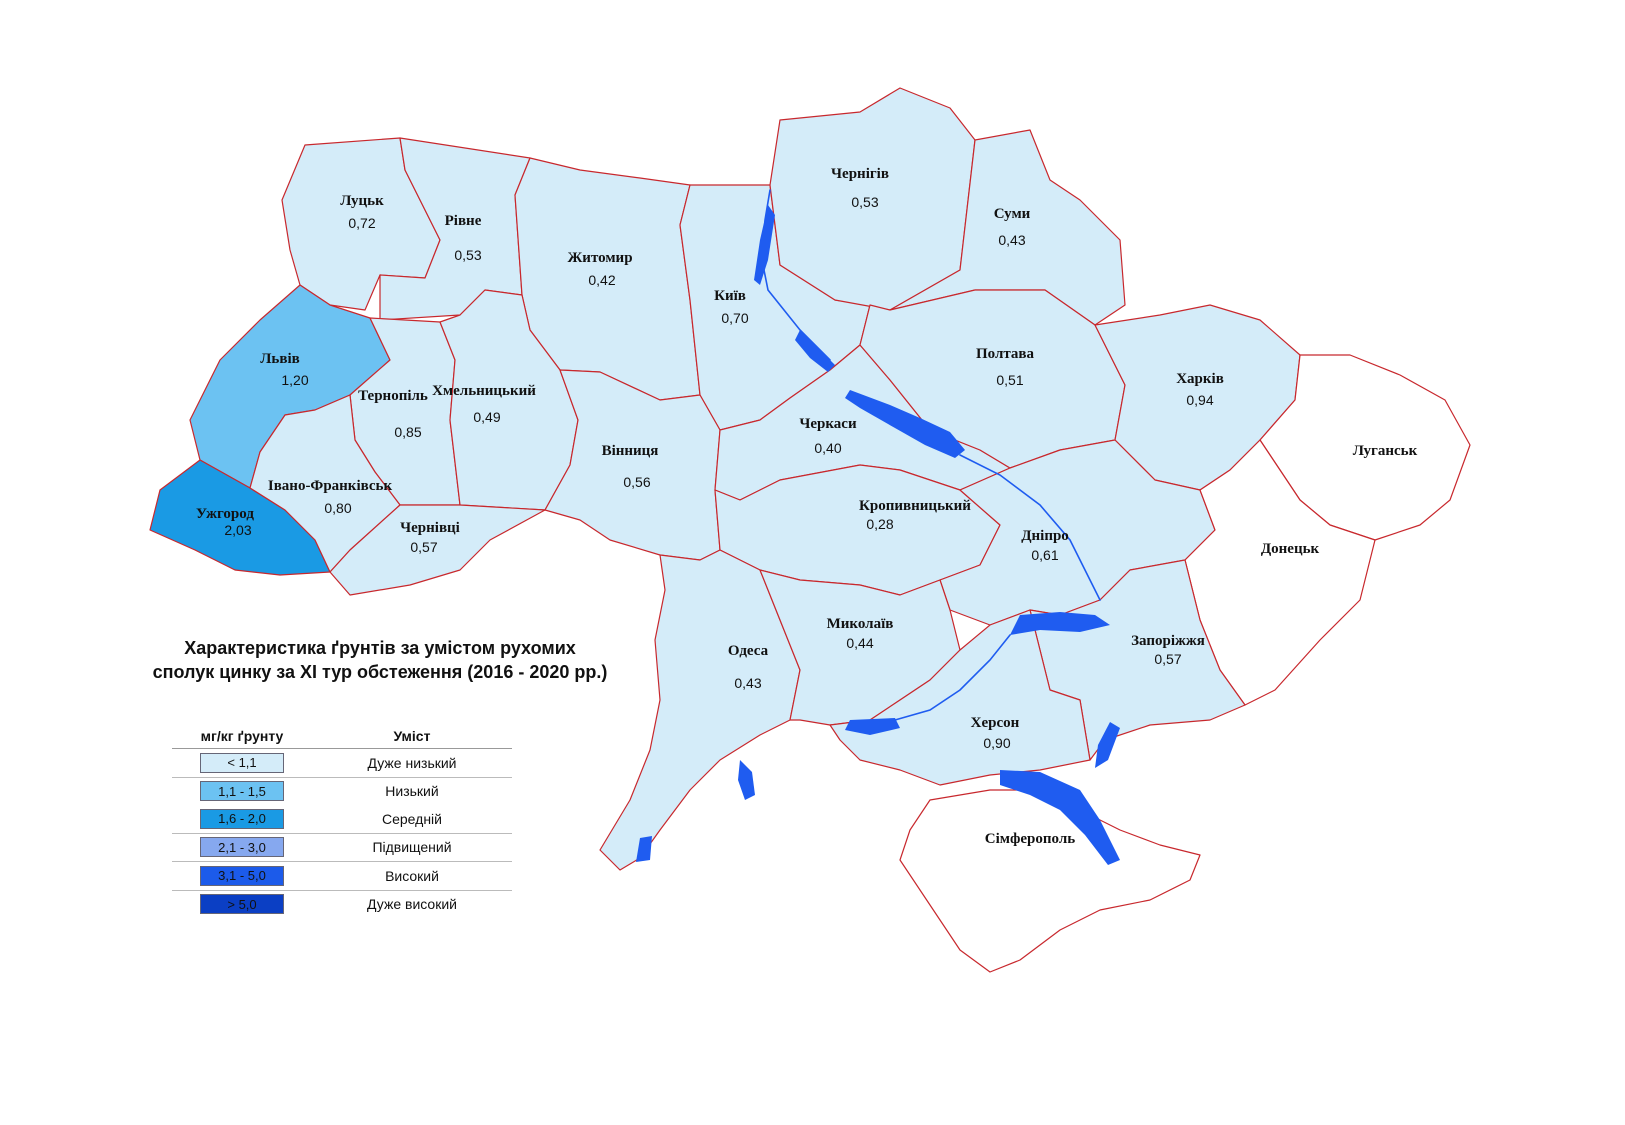 The image size is (1625, 1125). I want to click on region-name-kherson: Херсон, so click(995, 723).